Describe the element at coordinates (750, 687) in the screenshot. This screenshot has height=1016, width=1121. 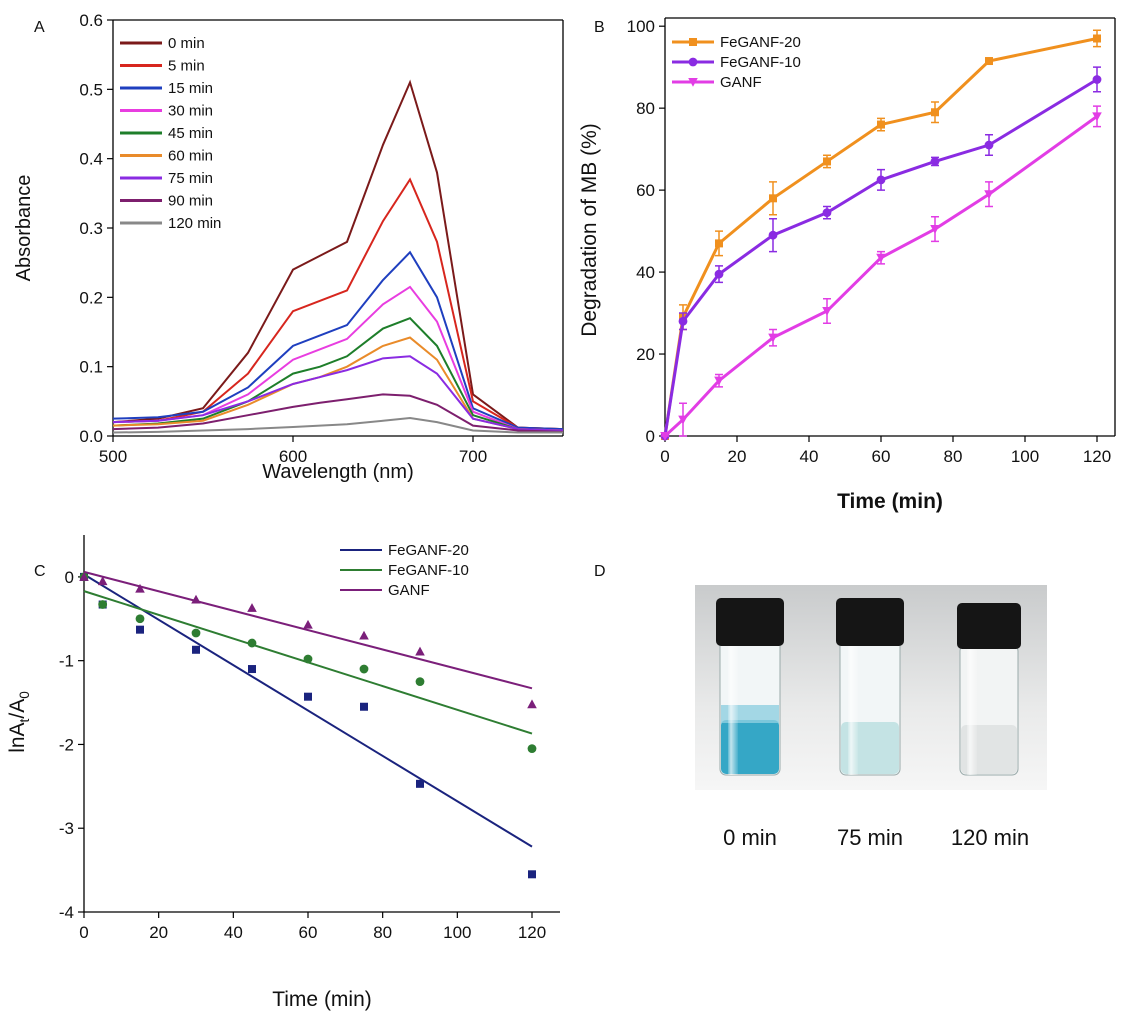
I see `vial` at that location.